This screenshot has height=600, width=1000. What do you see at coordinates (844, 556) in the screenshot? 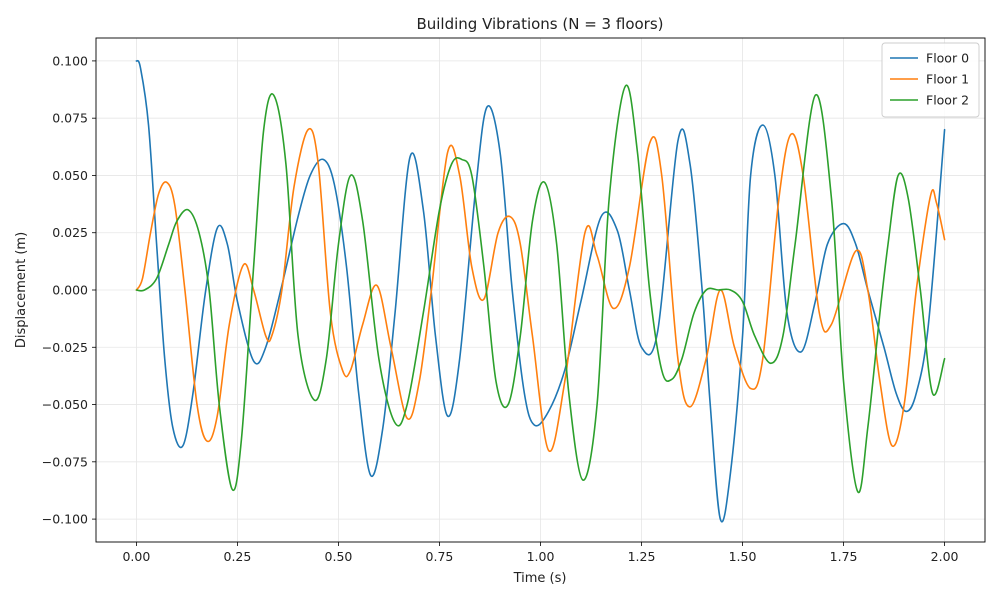
I see `x-tick-label: 1.75` at bounding box center [844, 556].